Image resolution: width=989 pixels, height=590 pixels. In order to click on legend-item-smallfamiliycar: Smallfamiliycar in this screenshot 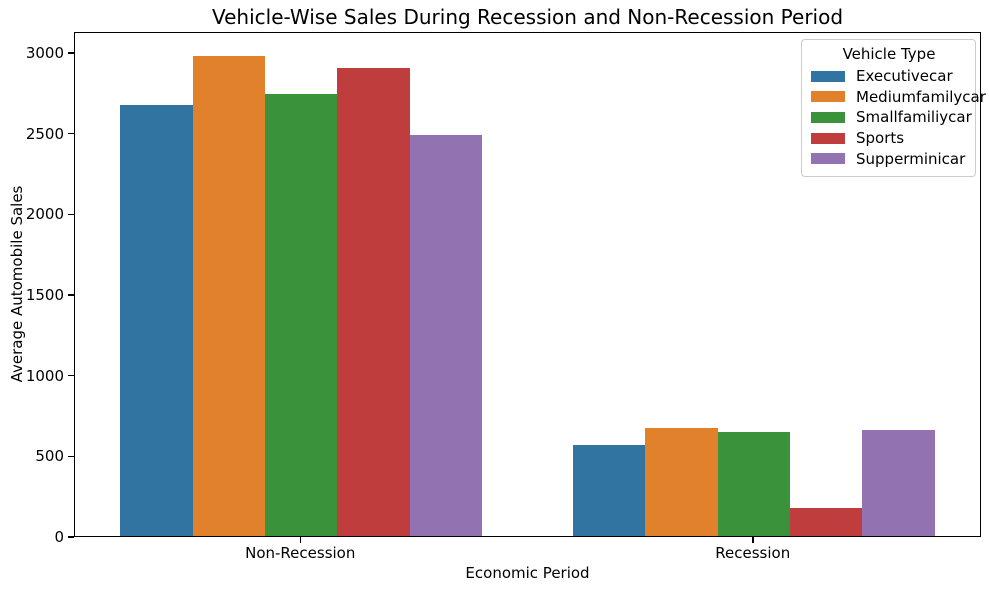, I will do `click(891, 117)`.